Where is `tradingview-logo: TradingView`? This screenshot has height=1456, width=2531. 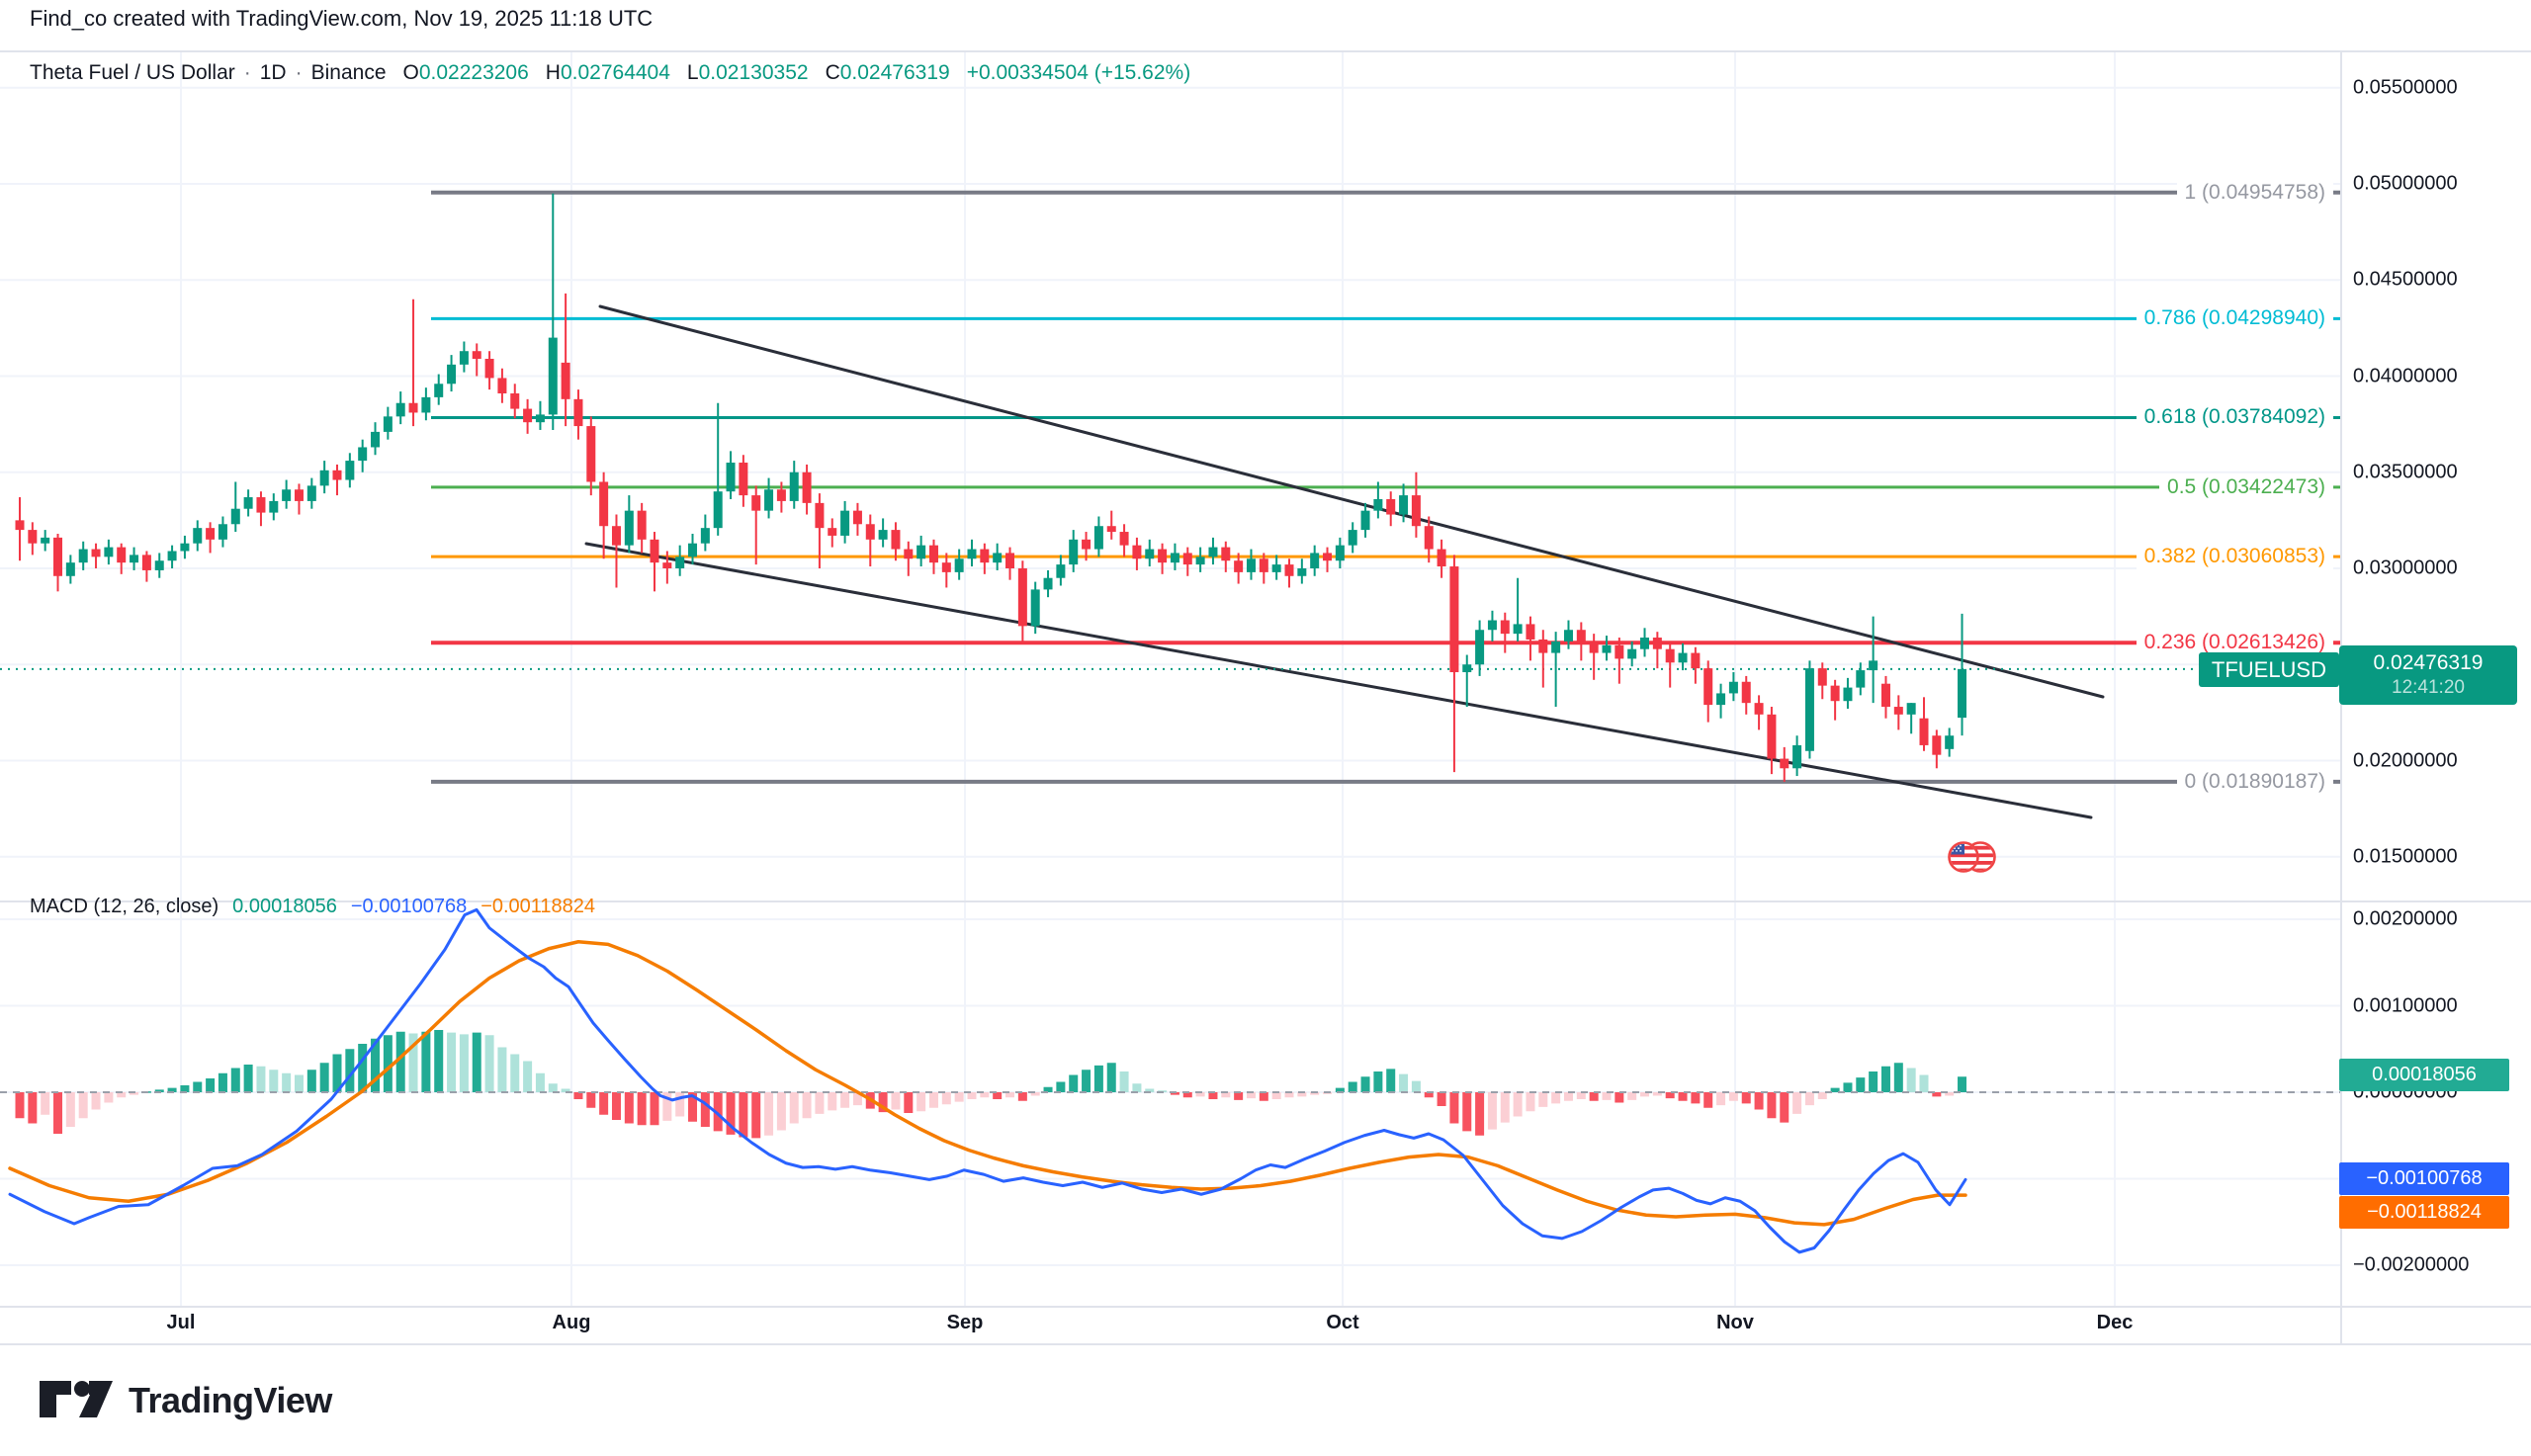
tradingview-logo: TradingView is located at coordinates (185, 1400).